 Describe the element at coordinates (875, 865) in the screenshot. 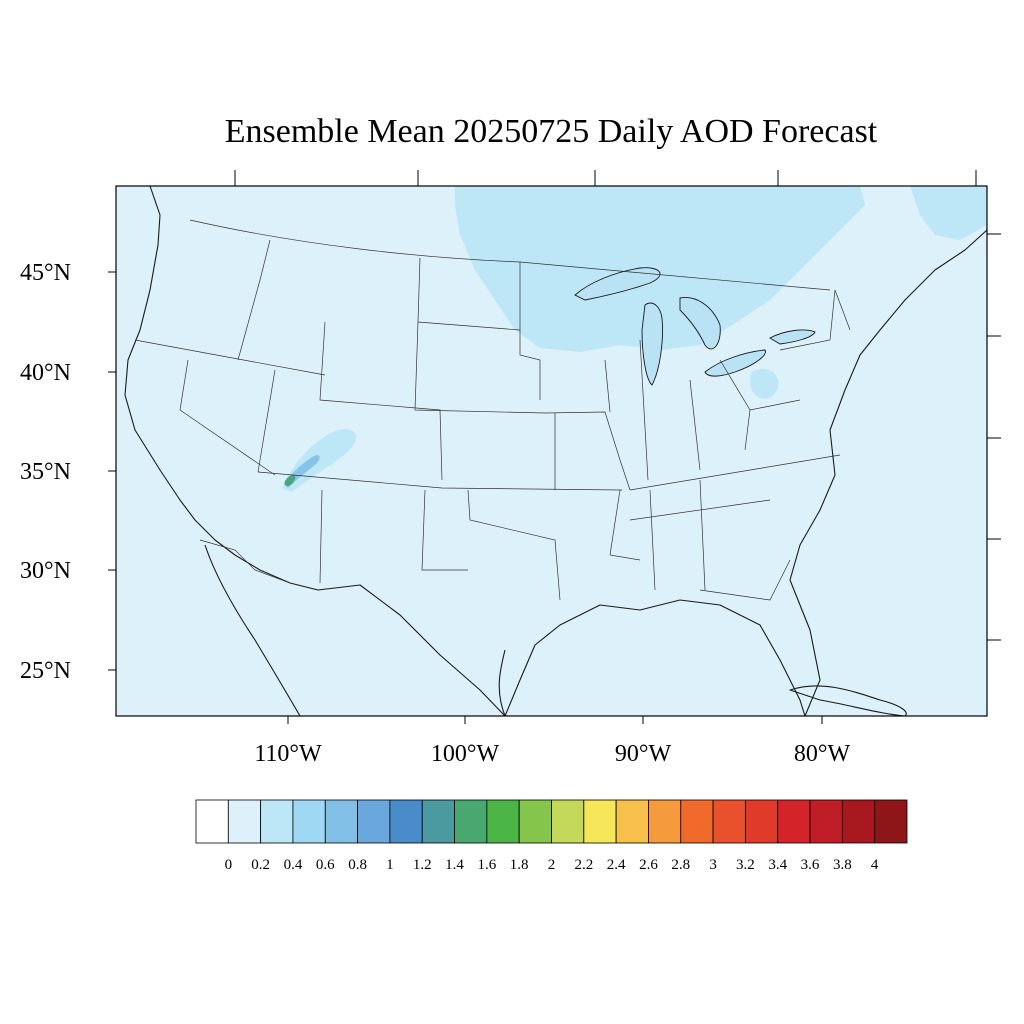

I see `colorbar-label: 4` at that location.